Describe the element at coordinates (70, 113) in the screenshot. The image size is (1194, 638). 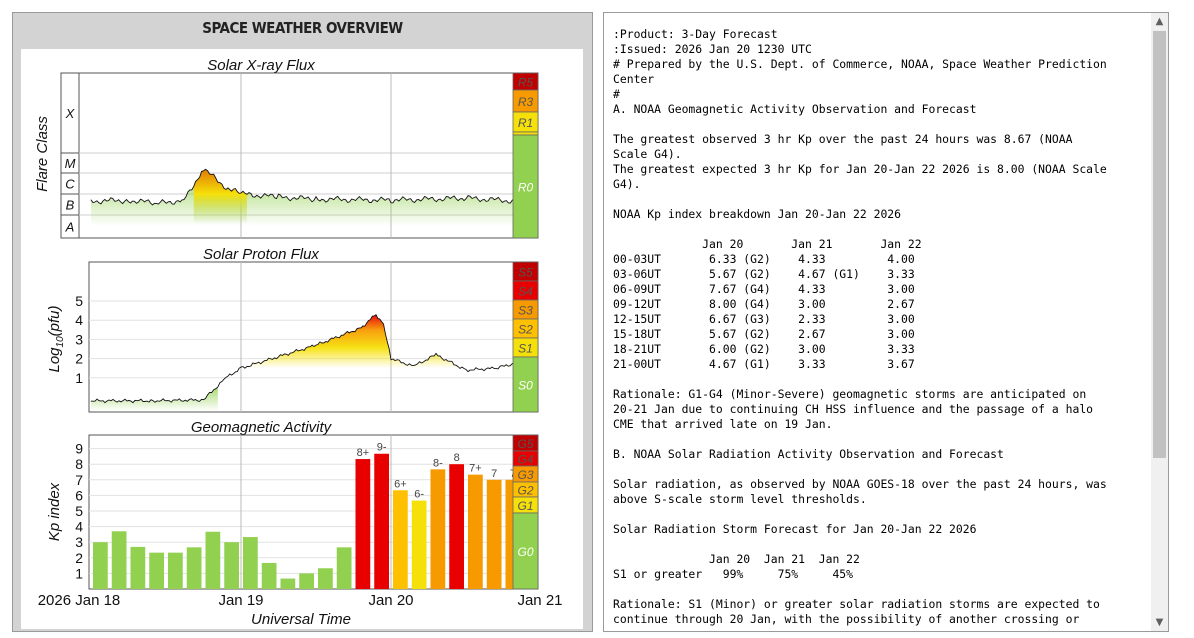
I see `xray-class-label-x: X` at that location.